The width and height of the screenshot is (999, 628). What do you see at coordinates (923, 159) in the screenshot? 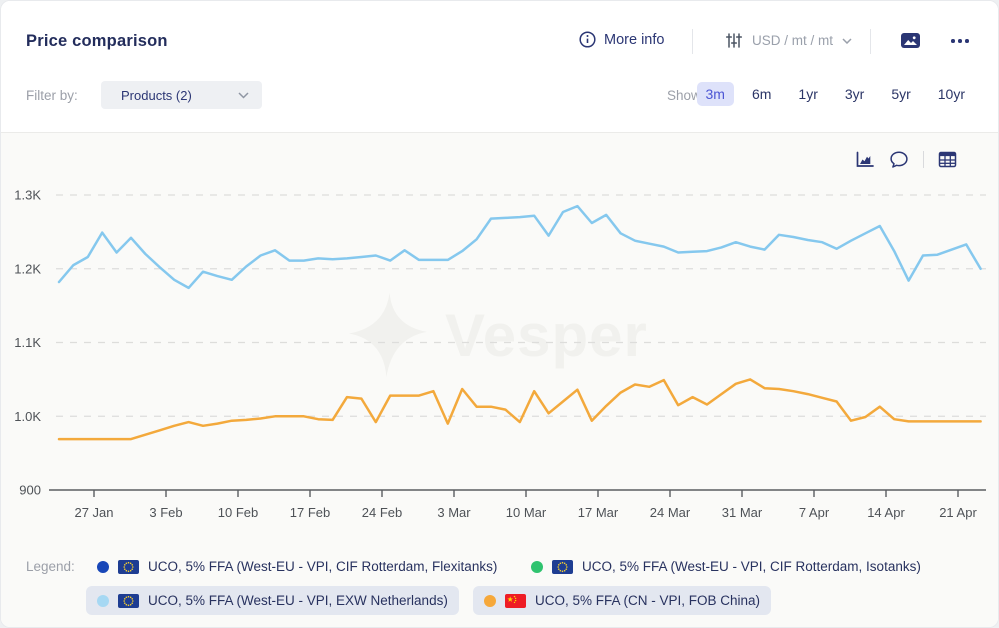
I see `toolbar-divider` at bounding box center [923, 159].